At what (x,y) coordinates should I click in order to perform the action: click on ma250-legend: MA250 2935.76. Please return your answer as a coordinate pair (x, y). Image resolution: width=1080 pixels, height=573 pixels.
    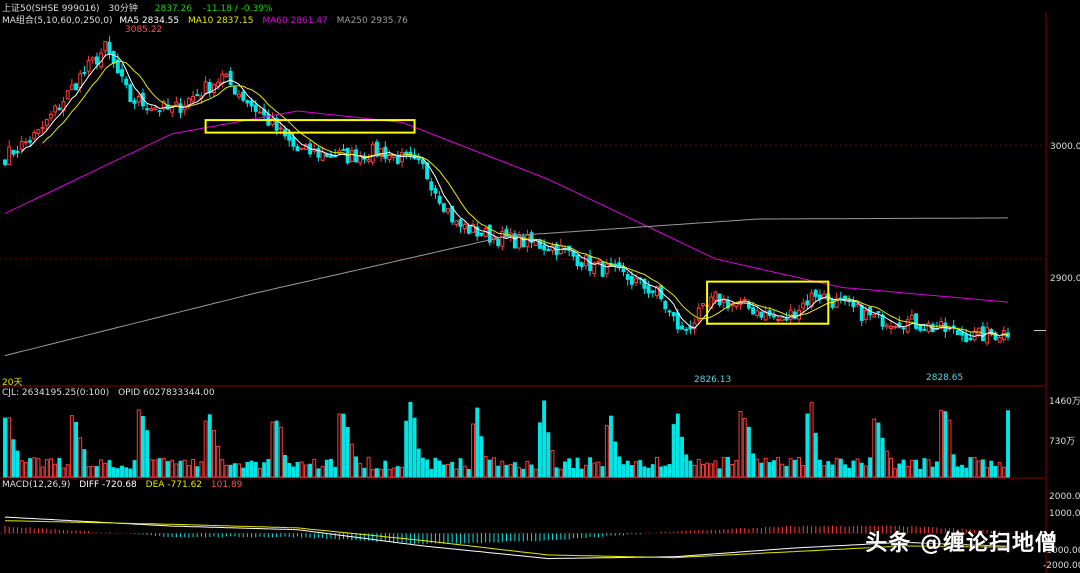
    Looking at the image, I should click on (372, 21).